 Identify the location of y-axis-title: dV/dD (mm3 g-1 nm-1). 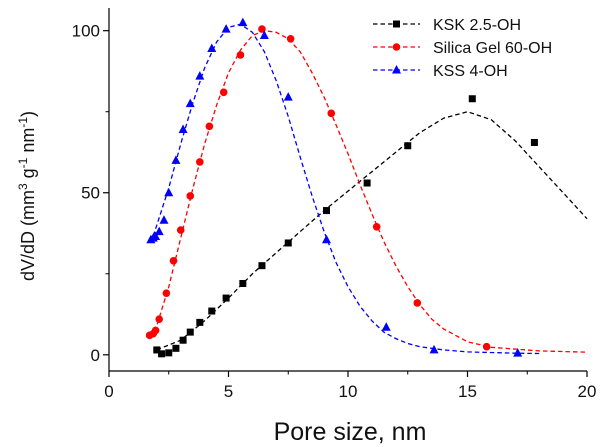
(27, 196).